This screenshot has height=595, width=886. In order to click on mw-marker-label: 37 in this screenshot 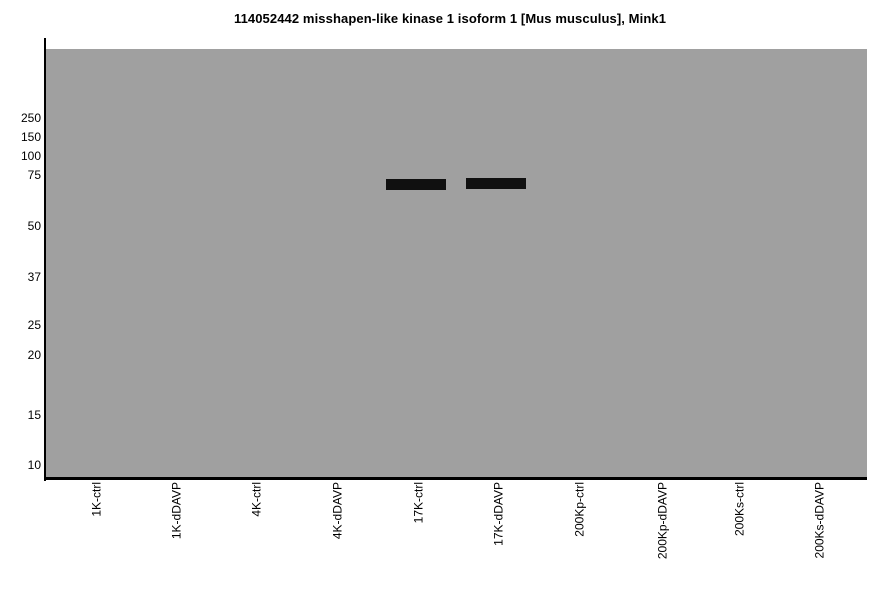, I will do `click(34, 277)`.